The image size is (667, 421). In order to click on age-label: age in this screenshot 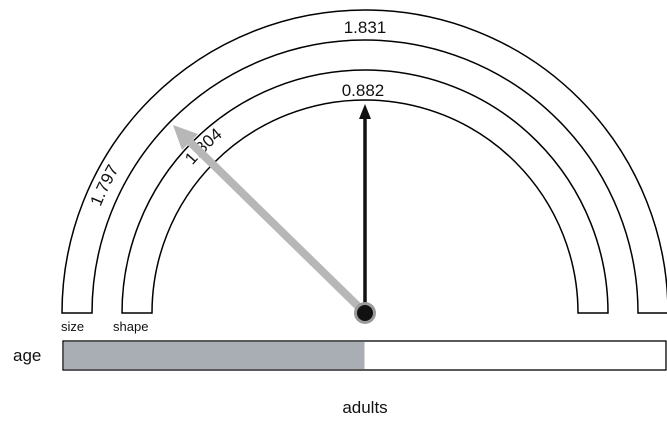, I will do `click(27, 355)`.